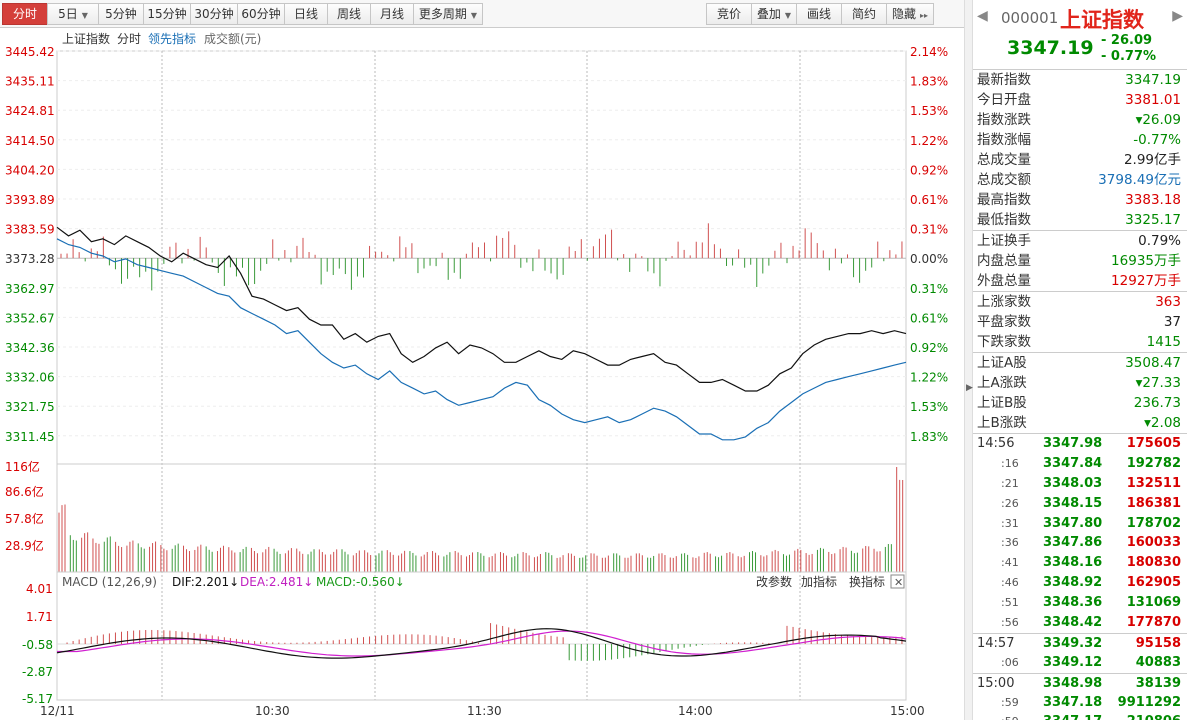  I want to click on tick-volume: 186381, so click(1153, 503).